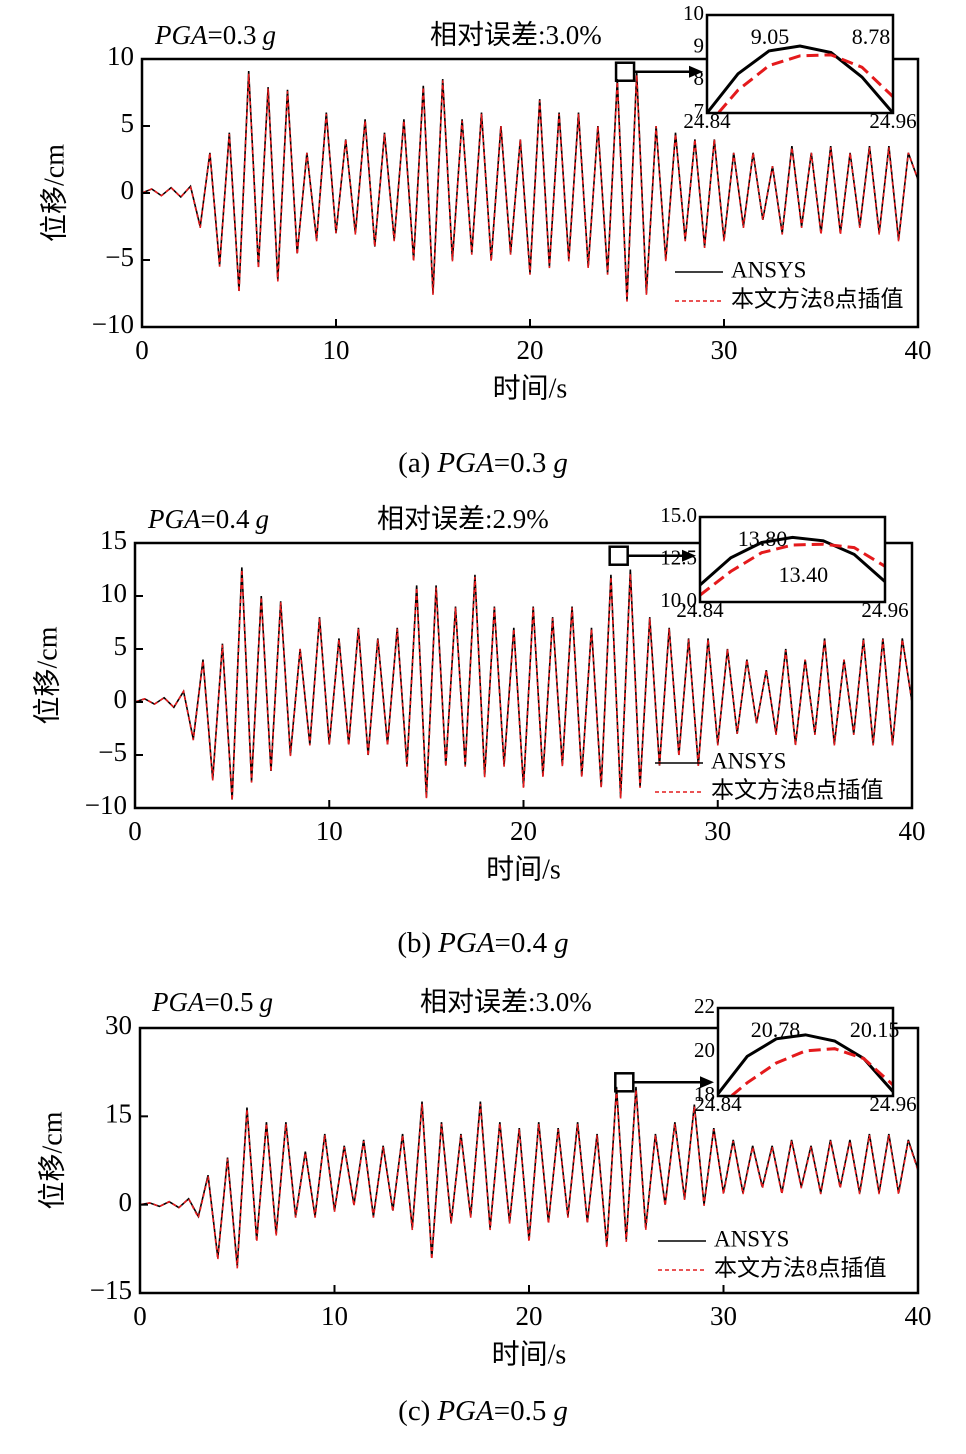  What do you see at coordinates (699, 45) in the screenshot?
I see `y-tick-label: 9` at bounding box center [699, 45].